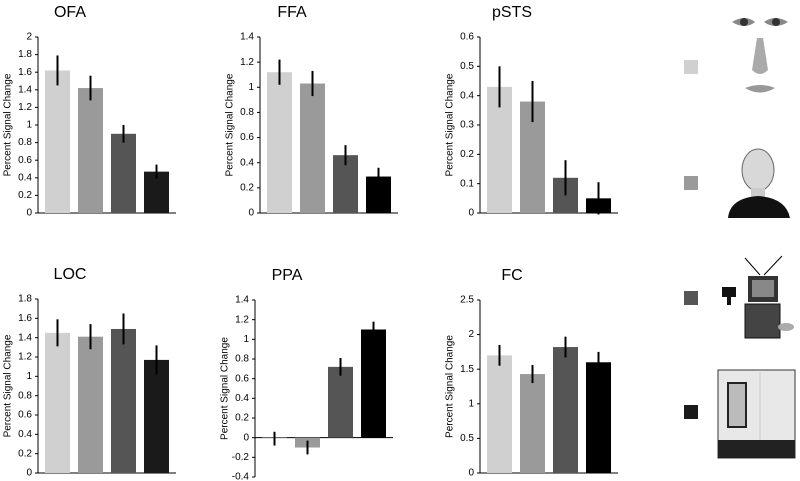  What do you see at coordinates (467, 369) in the screenshot?
I see `y-tick-label: 1.5` at bounding box center [467, 369].